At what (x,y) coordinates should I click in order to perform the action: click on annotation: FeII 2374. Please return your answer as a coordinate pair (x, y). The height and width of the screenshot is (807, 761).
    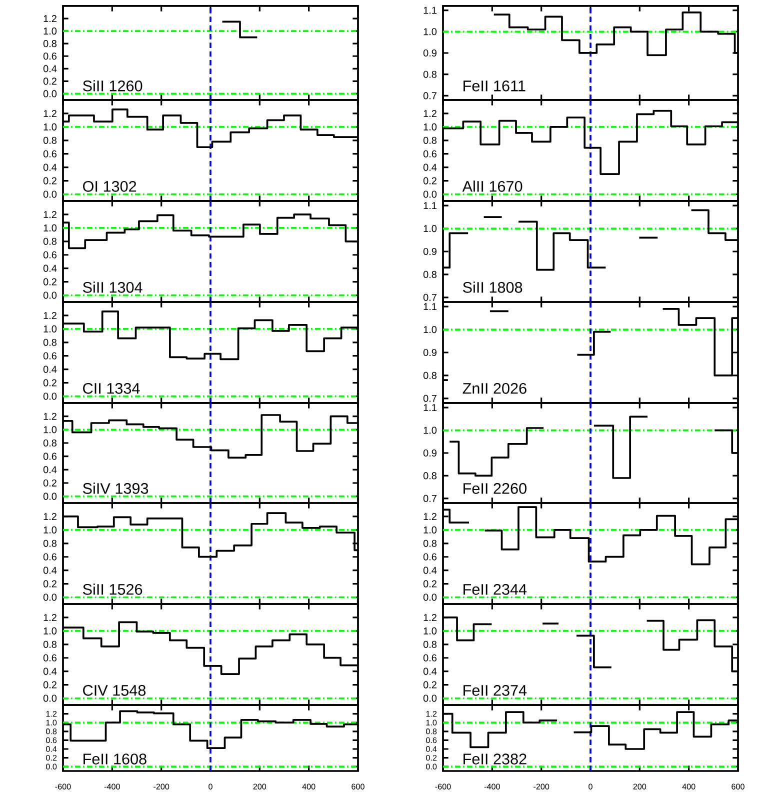
    Looking at the image, I should click on (495, 690).